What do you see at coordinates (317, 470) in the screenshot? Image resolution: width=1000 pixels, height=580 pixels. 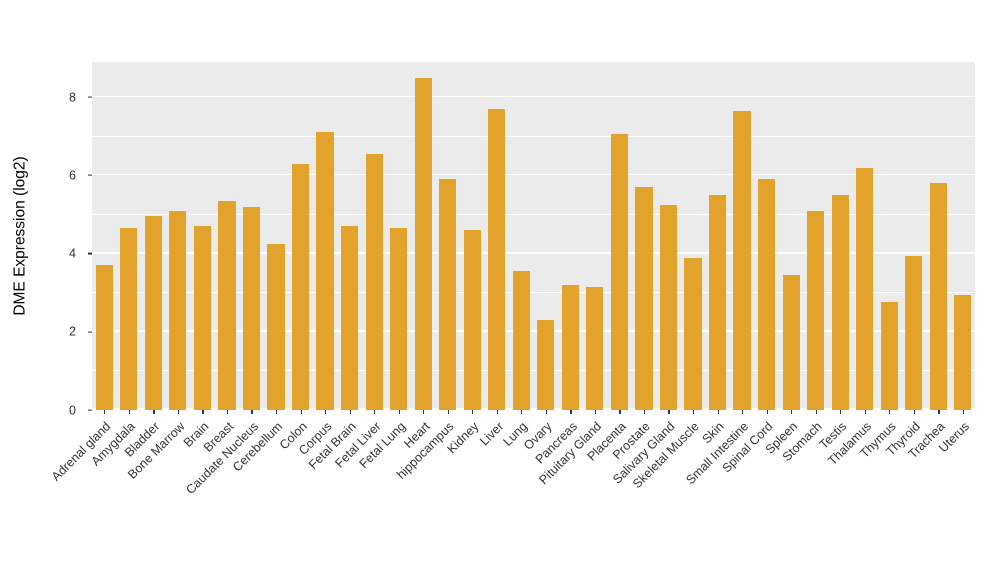 I see `x-slot: Corpus` at bounding box center [317, 470].